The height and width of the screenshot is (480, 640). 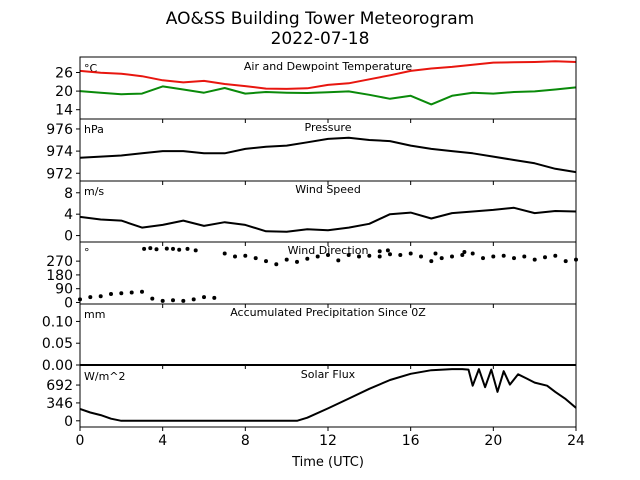 I want to click on y-tick-label-solar-flux: 692, so click(x=59, y=386).